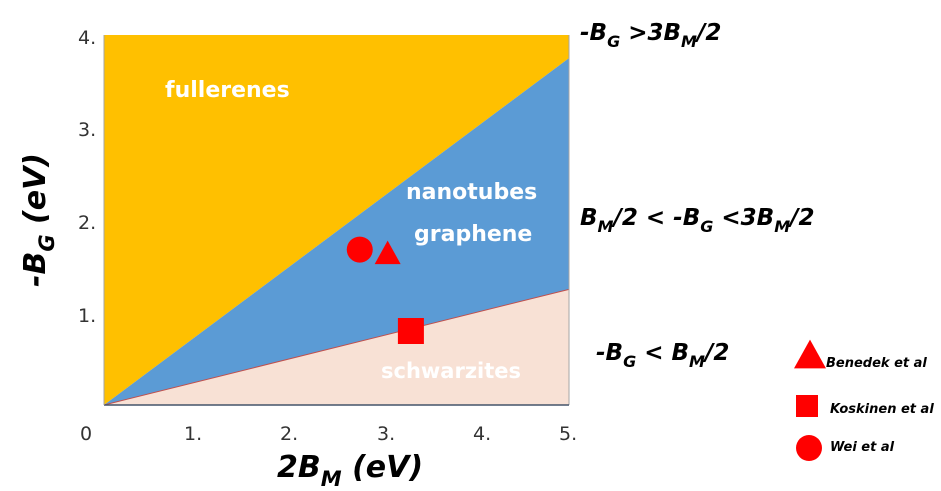 This screenshot has height=491, width=941. What do you see at coordinates (568, 434) in the screenshot?
I see `x-tick-label: 5.` at bounding box center [568, 434].